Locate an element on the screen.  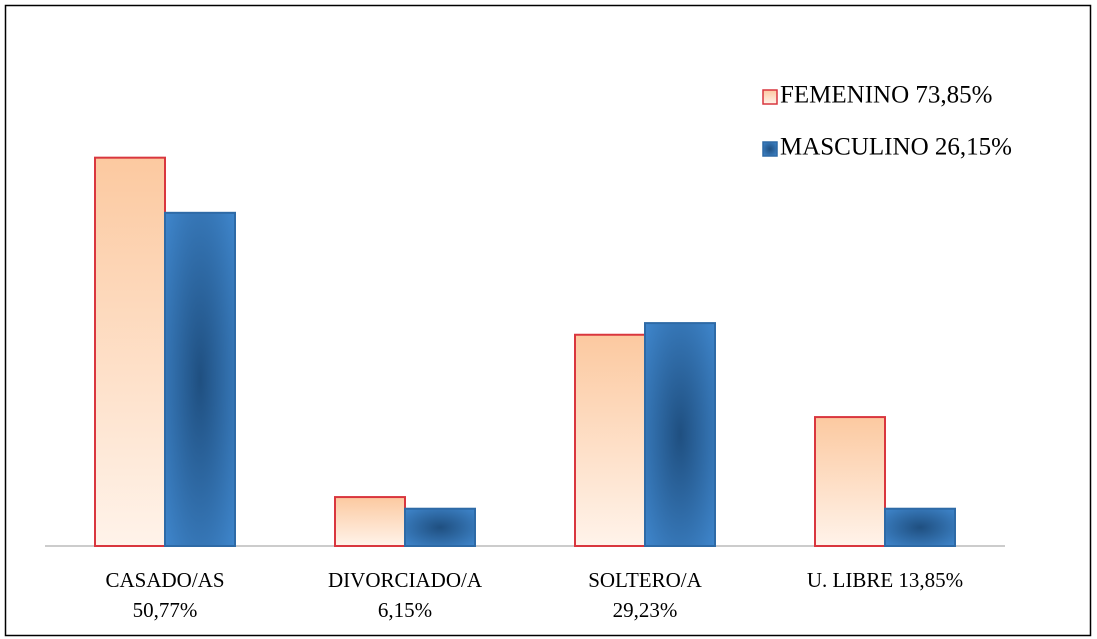
legend-label: MASCULINO 26,15% is located at coordinates (896, 147).